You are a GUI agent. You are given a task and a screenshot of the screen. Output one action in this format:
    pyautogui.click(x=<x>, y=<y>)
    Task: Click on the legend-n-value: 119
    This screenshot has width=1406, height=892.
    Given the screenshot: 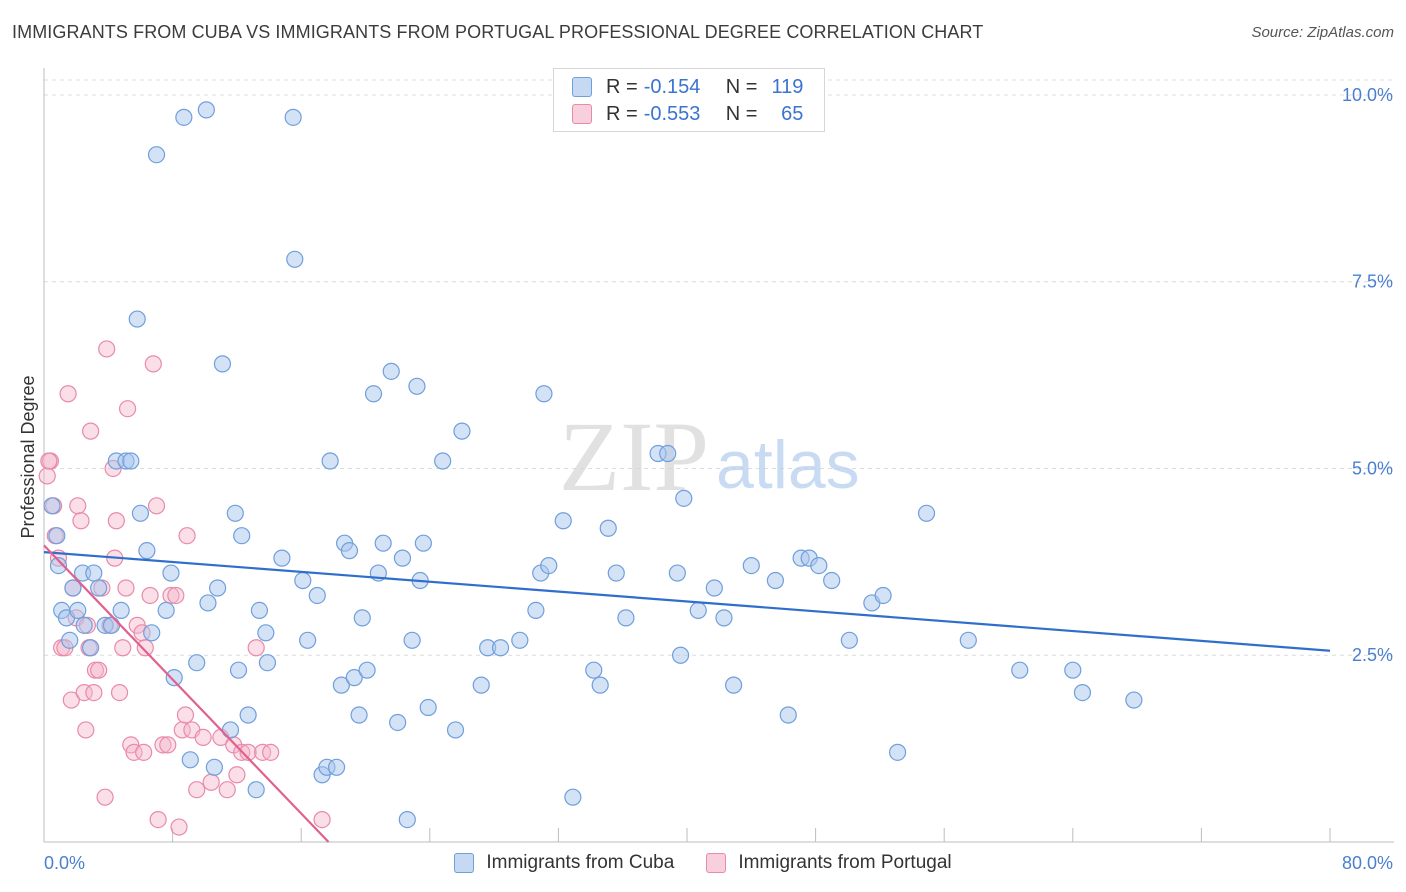 What is the action you would take?
    pyautogui.click(x=787, y=86)
    